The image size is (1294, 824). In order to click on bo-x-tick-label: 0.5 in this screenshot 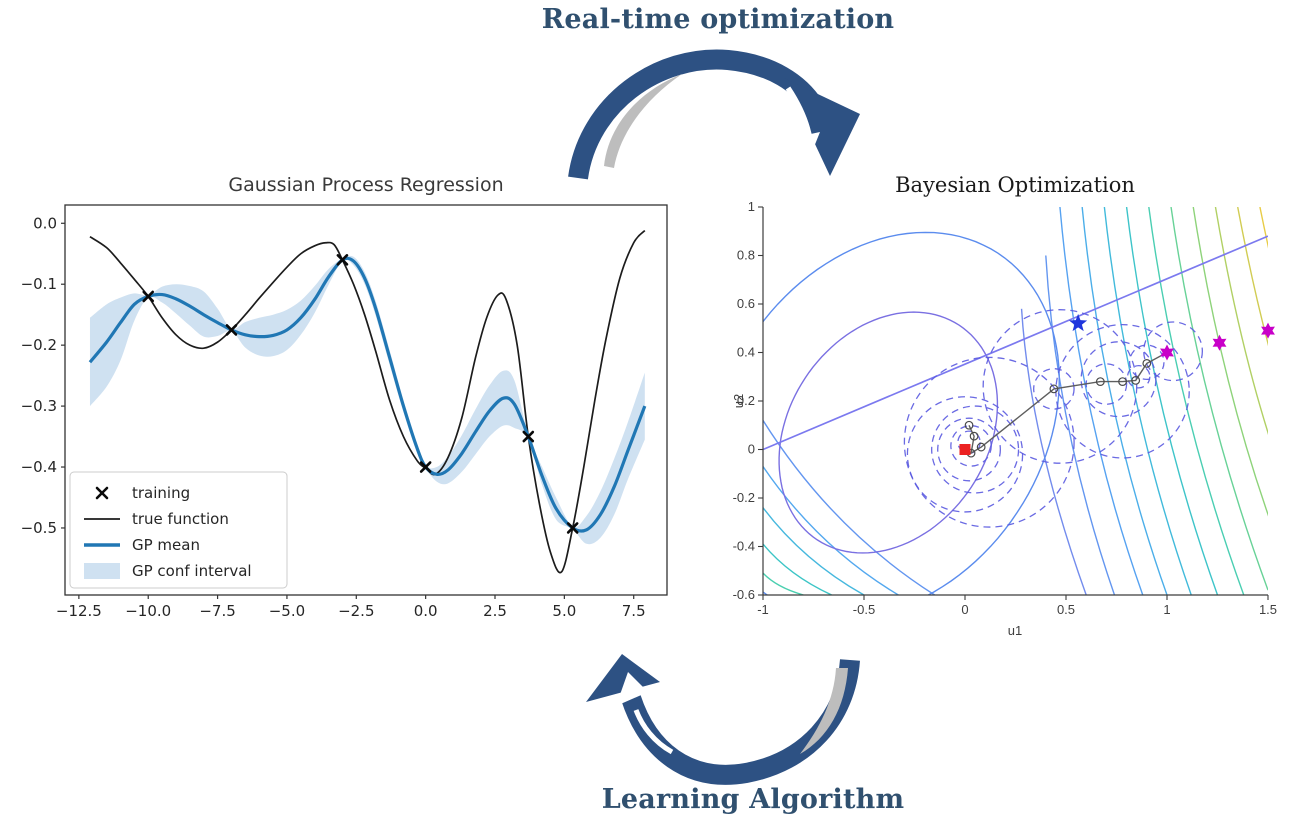, I will do `click(1066, 609)`.